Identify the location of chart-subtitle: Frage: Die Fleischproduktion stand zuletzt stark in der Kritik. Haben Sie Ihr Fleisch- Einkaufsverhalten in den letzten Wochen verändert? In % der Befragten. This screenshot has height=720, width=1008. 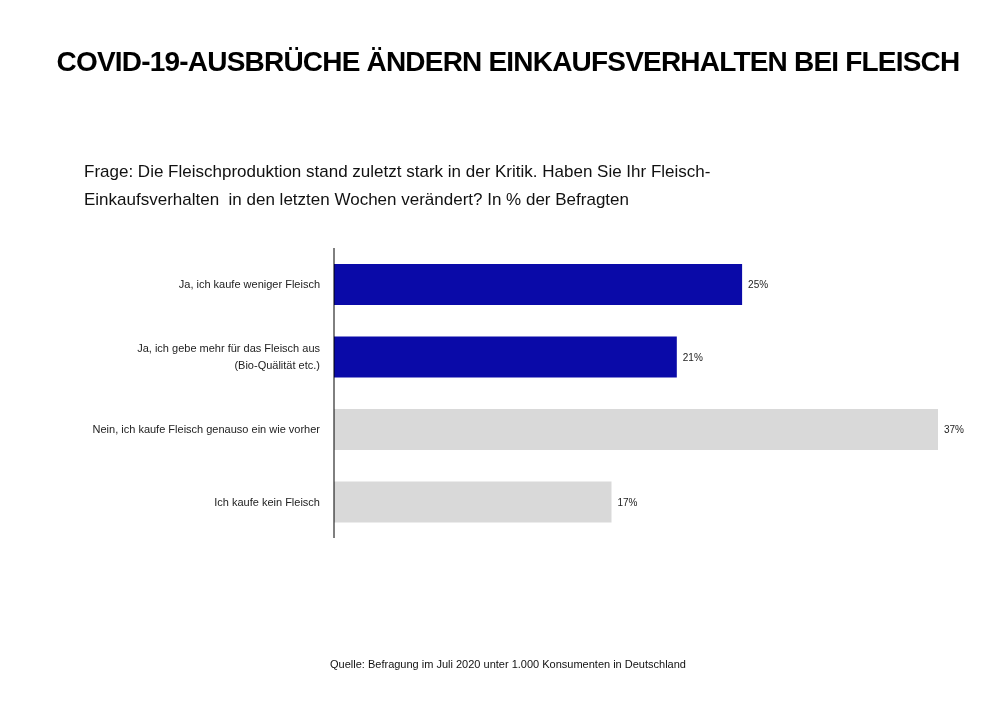
(398, 186).